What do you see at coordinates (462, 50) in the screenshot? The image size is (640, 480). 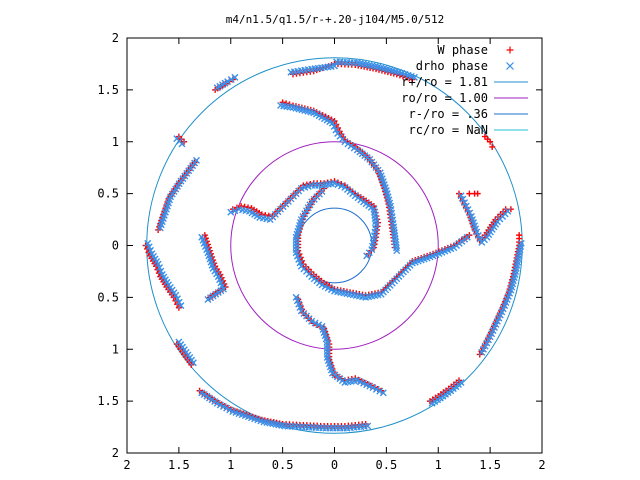 I see `legend-label: W phase` at bounding box center [462, 50].